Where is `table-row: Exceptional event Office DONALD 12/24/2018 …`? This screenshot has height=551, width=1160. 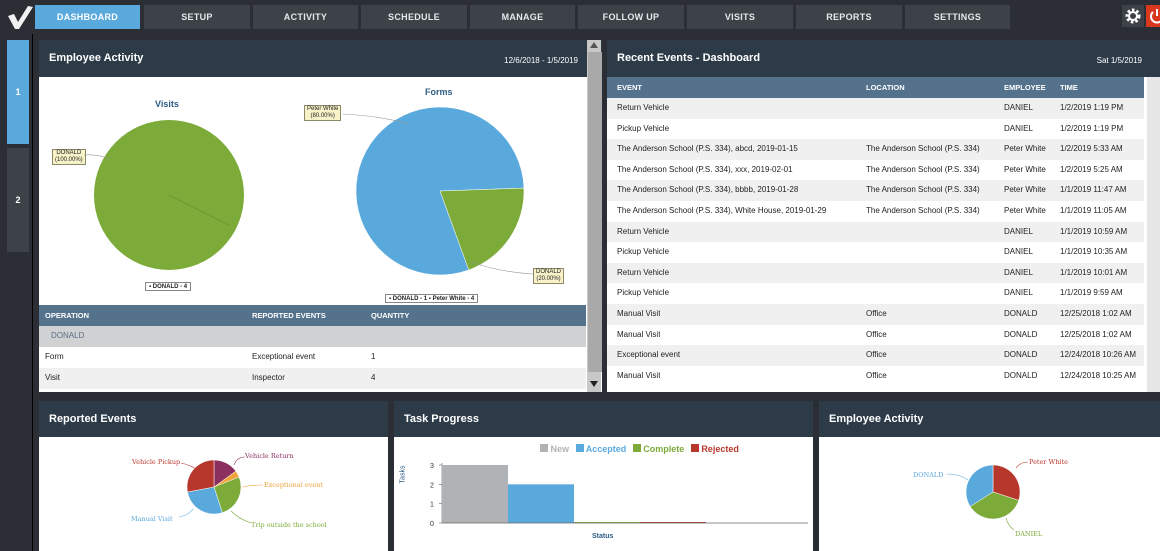
table-row: Exceptional event Office DONALD 12/24/2018 … is located at coordinates (875, 355).